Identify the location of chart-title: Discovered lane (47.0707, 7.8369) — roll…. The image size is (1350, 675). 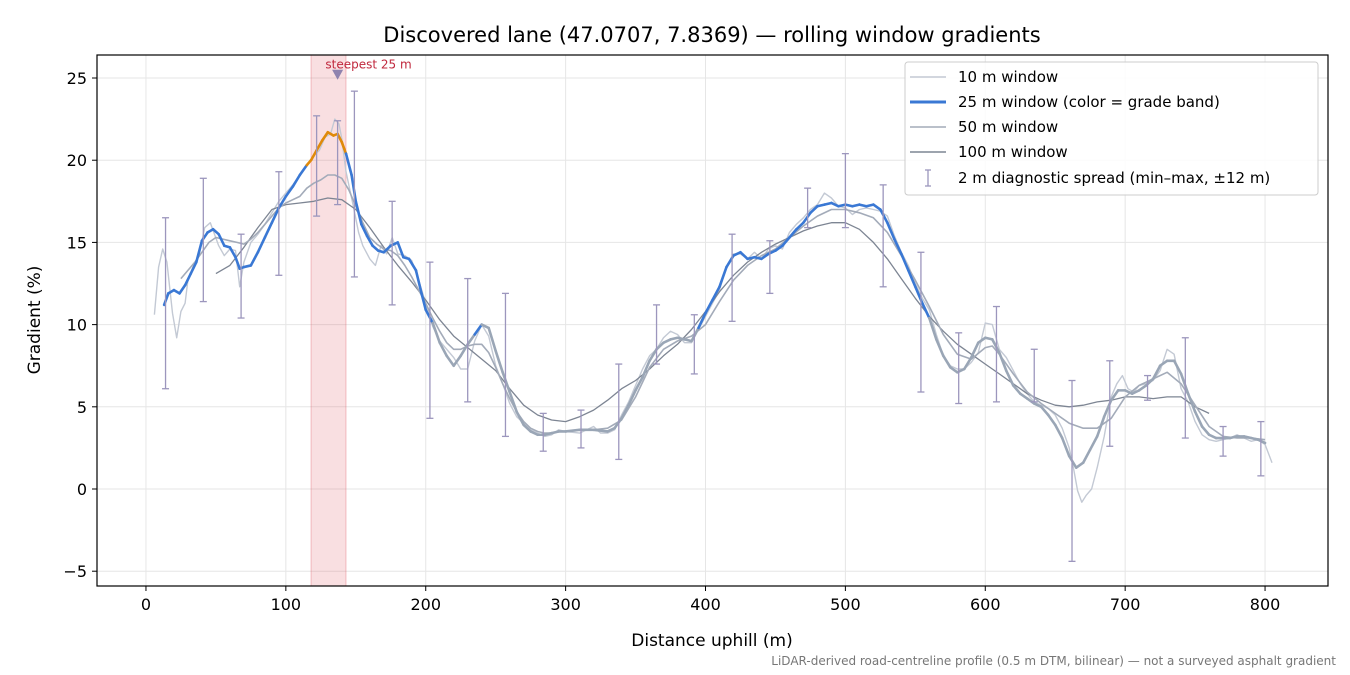
(711, 35).